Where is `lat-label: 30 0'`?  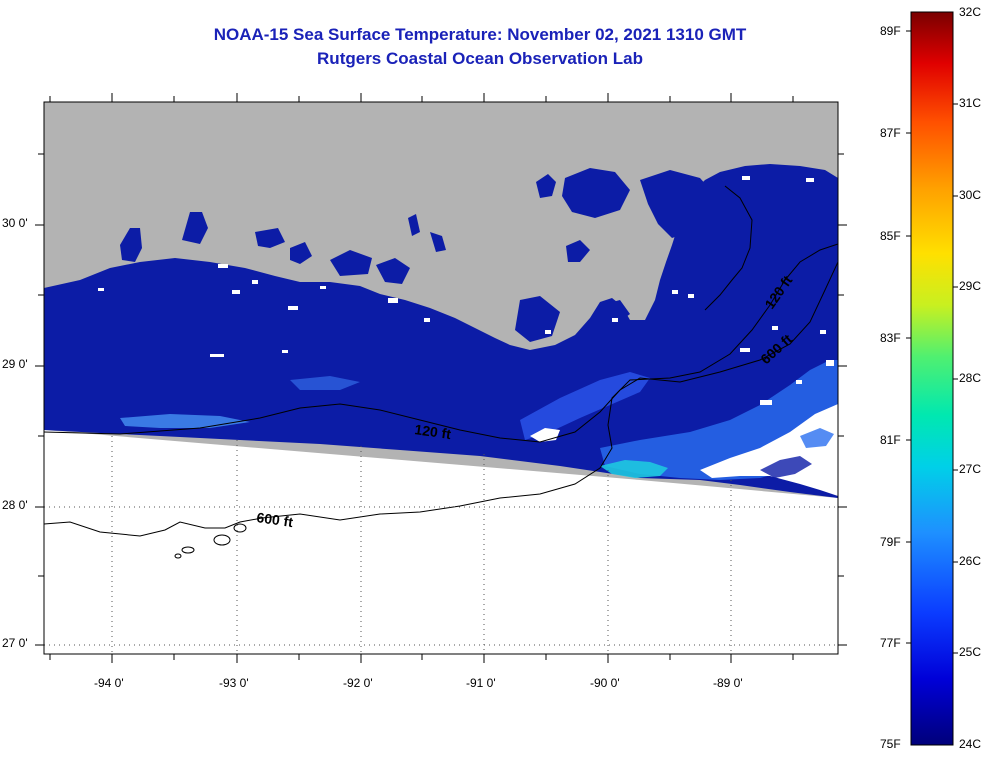 lat-label: 30 0' is located at coordinates (15, 223).